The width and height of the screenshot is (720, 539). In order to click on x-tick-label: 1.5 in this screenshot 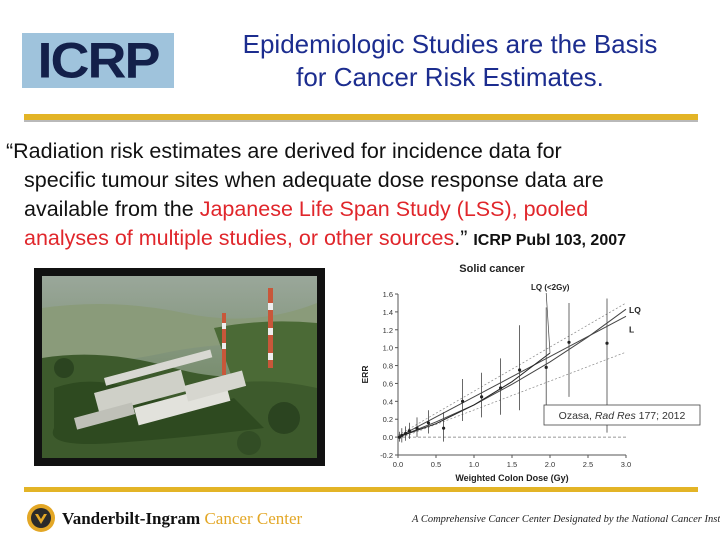, I will do `click(512, 464)`.